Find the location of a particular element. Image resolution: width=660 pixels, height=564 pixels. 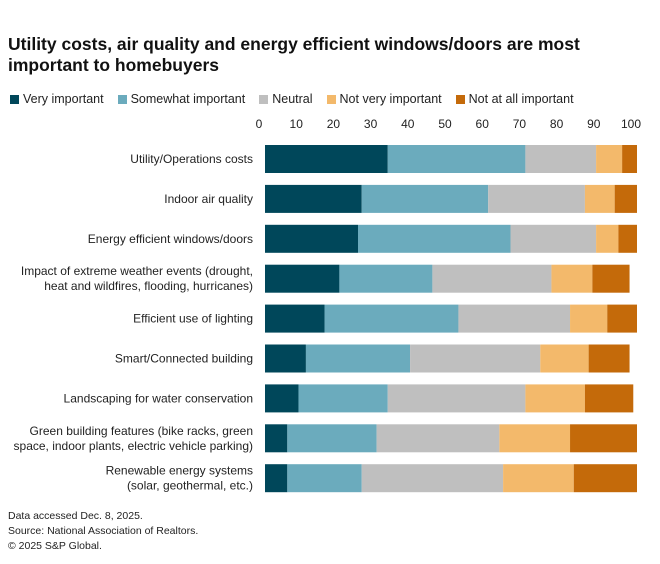

legend-swatch-somewhat-important is located at coordinates (122, 99).